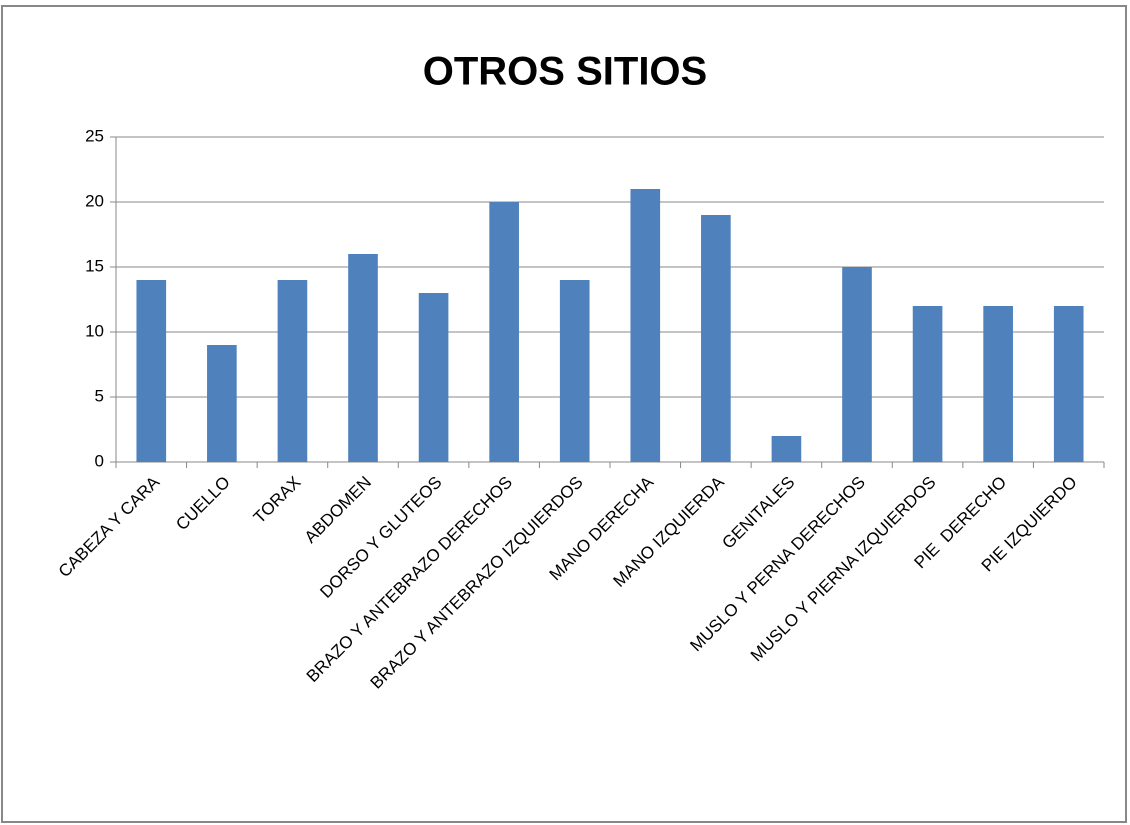 This screenshot has height=825, width=1130. What do you see at coordinates (94, 200) in the screenshot?
I see `y-tick-label: 20` at bounding box center [94, 200].